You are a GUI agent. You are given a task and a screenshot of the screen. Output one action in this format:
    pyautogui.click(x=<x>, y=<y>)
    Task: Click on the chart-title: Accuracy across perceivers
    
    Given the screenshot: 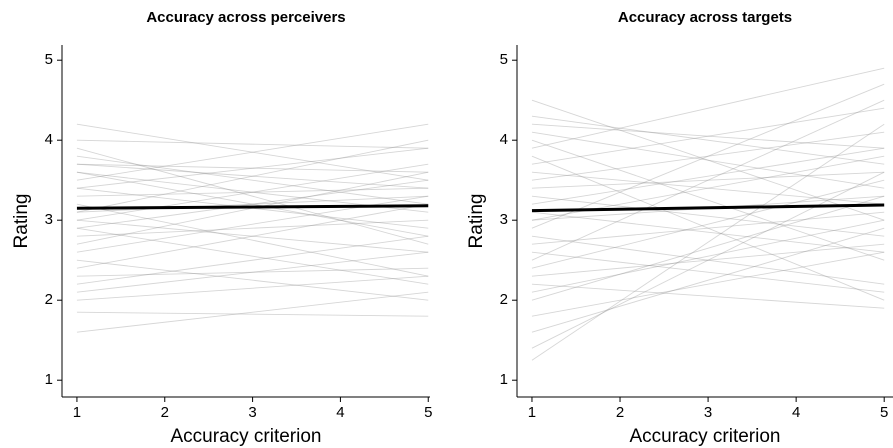 What is the action you would take?
    pyautogui.click(x=245, y=17)
    